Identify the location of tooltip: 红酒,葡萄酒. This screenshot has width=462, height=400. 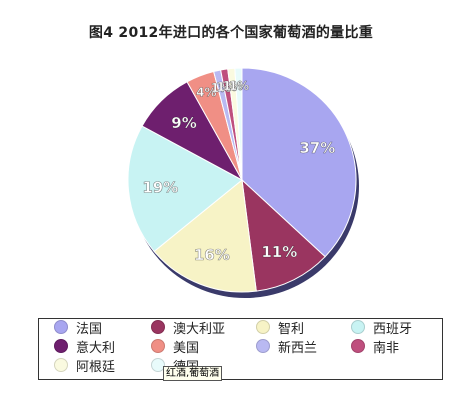
(193, 373).